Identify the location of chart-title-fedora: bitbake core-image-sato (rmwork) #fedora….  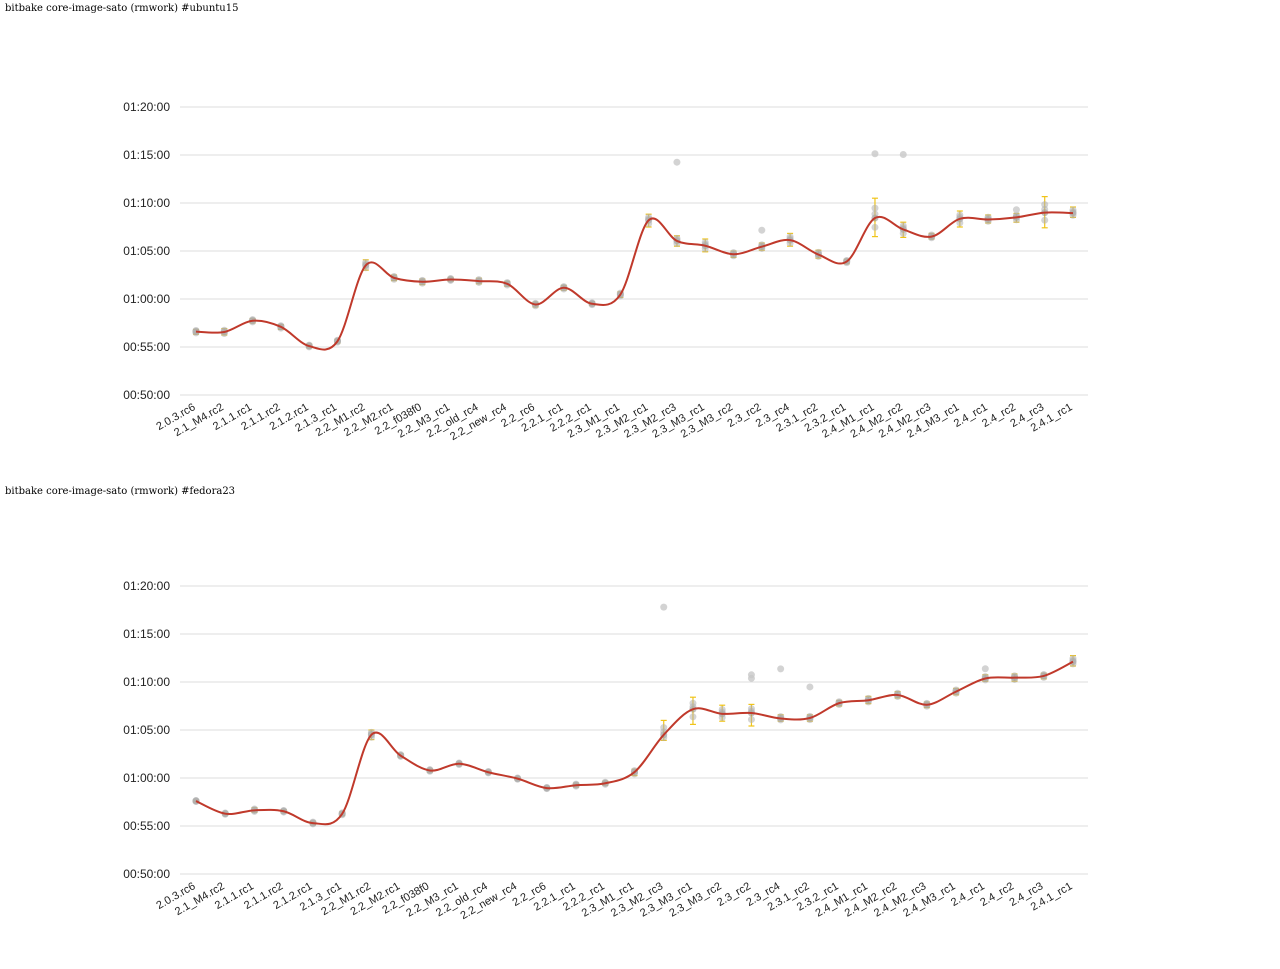
(120, 491).